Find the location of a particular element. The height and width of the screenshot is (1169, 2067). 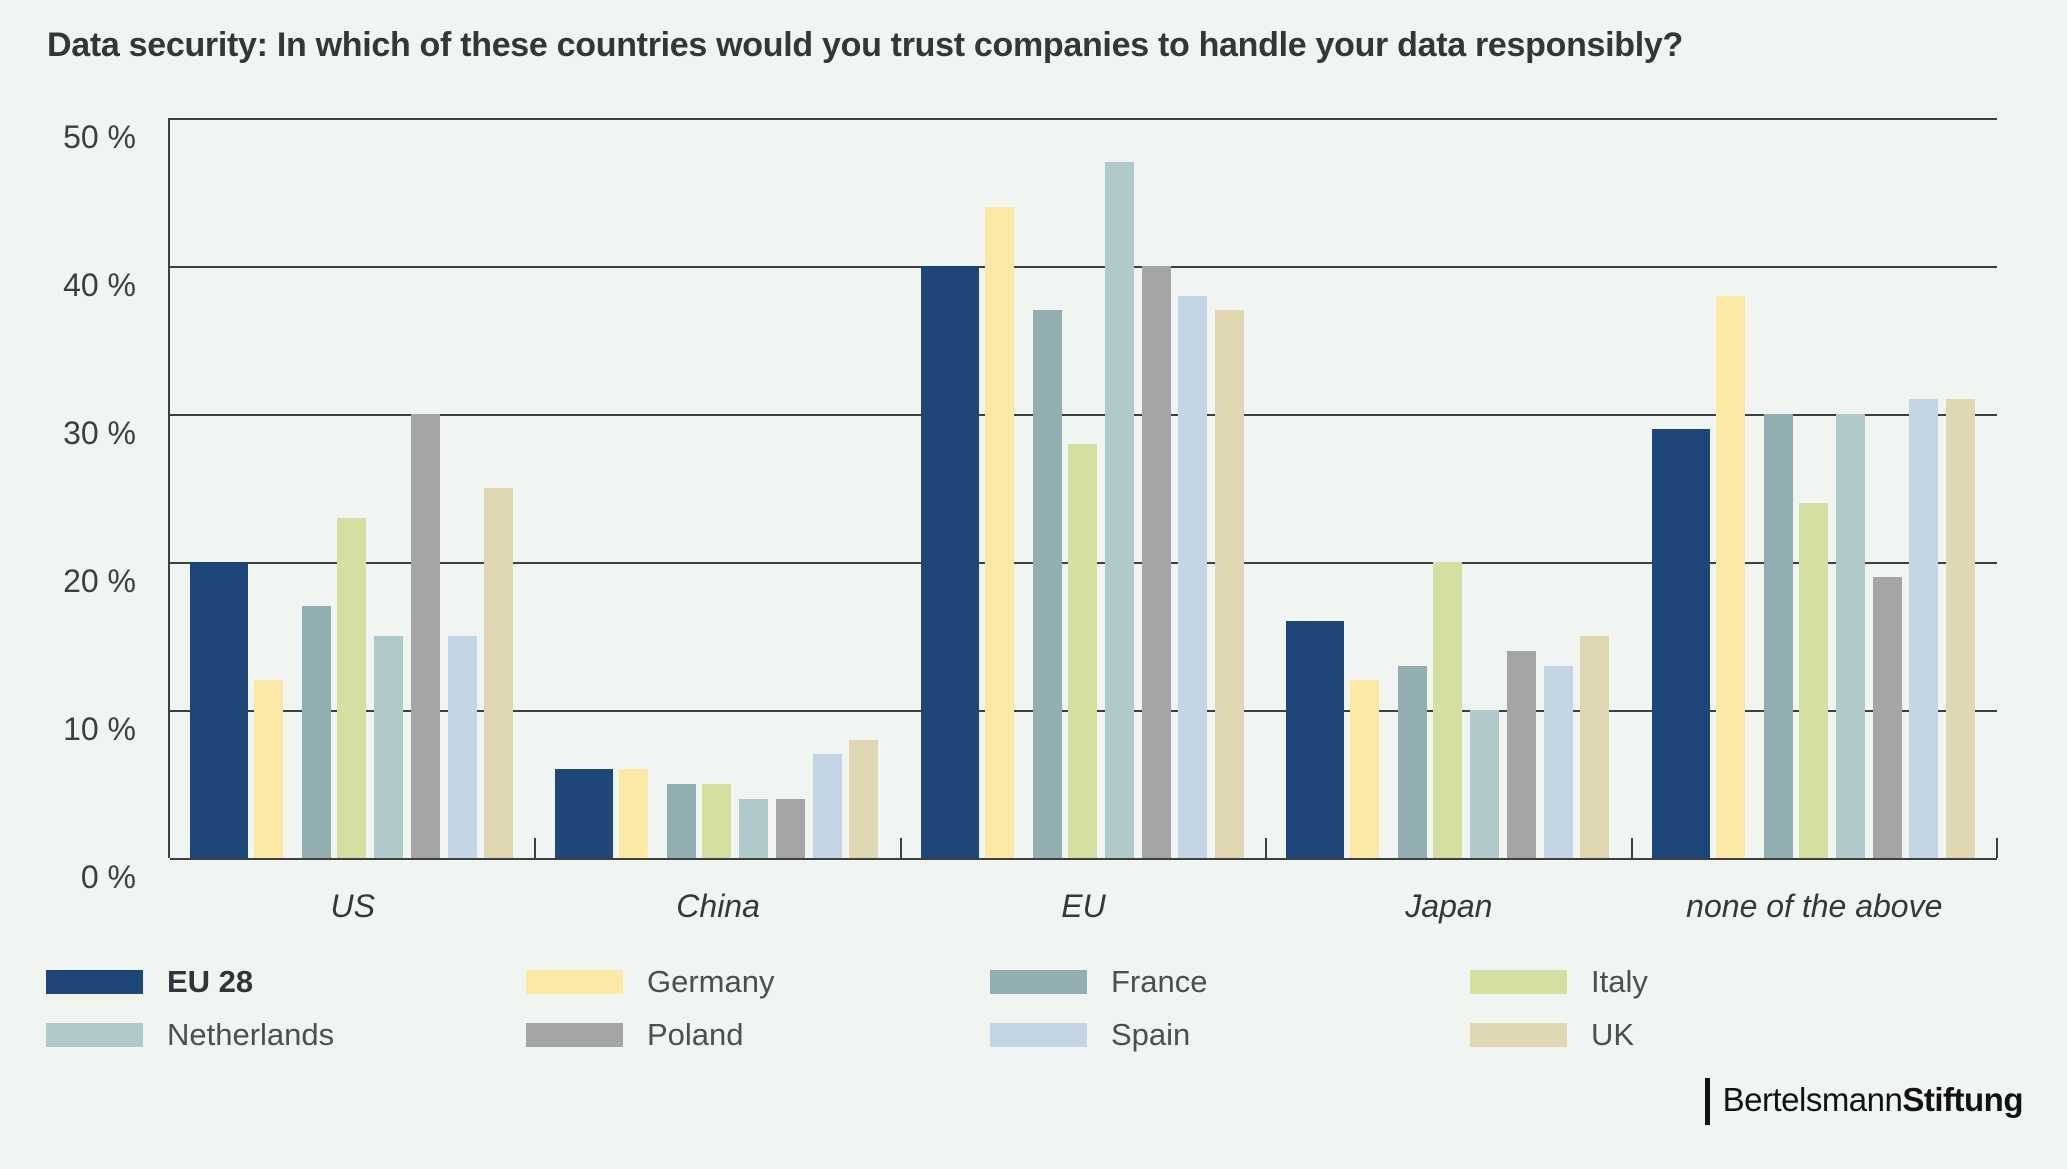

x-axis-line is located at coordinates (1083, 858).